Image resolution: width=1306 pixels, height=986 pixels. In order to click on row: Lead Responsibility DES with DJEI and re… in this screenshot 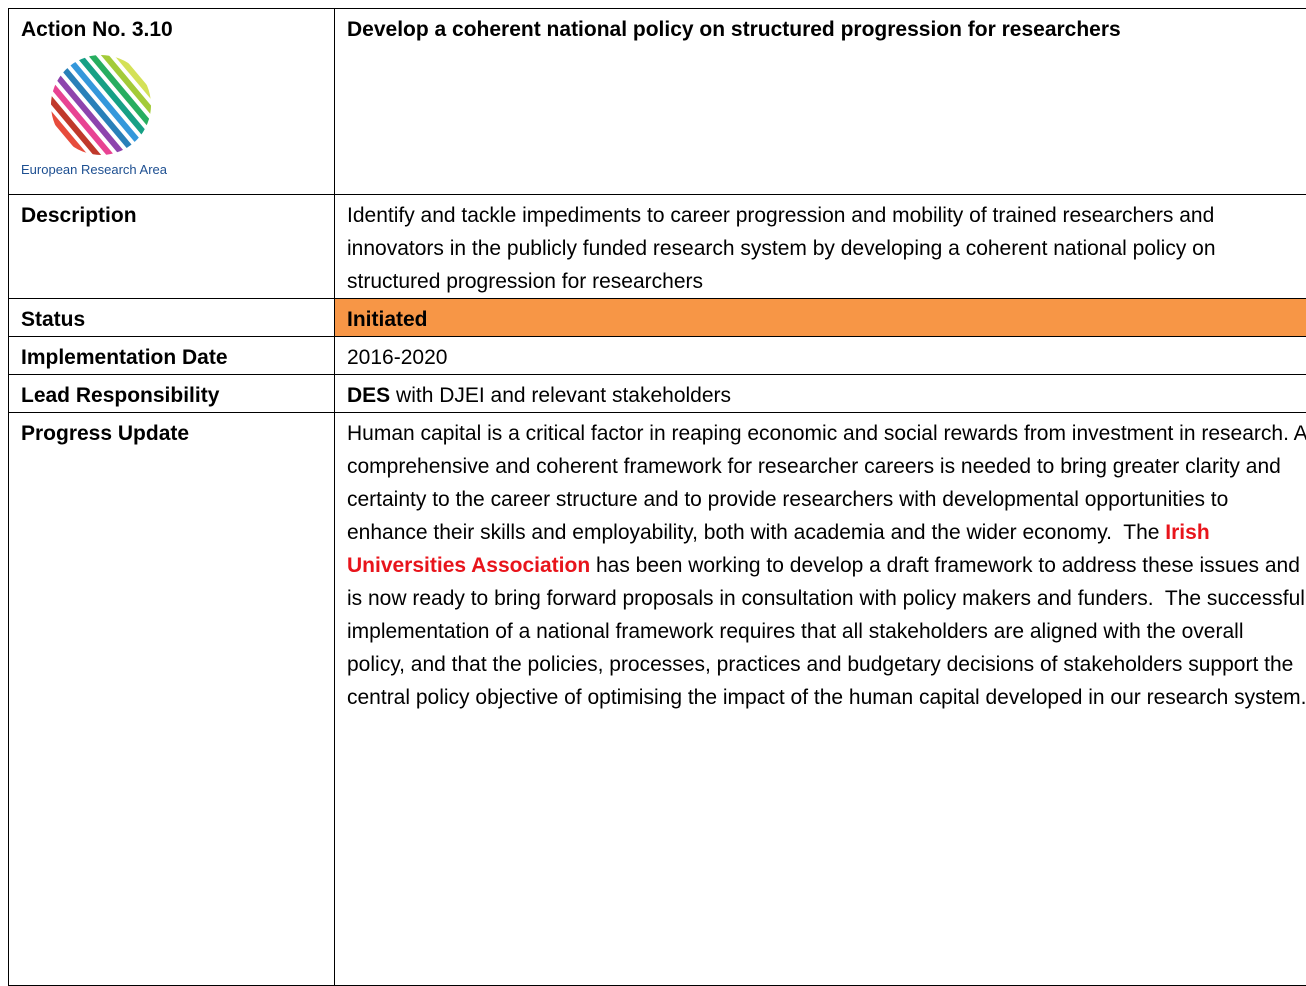, I will do `click(657, 394)`.